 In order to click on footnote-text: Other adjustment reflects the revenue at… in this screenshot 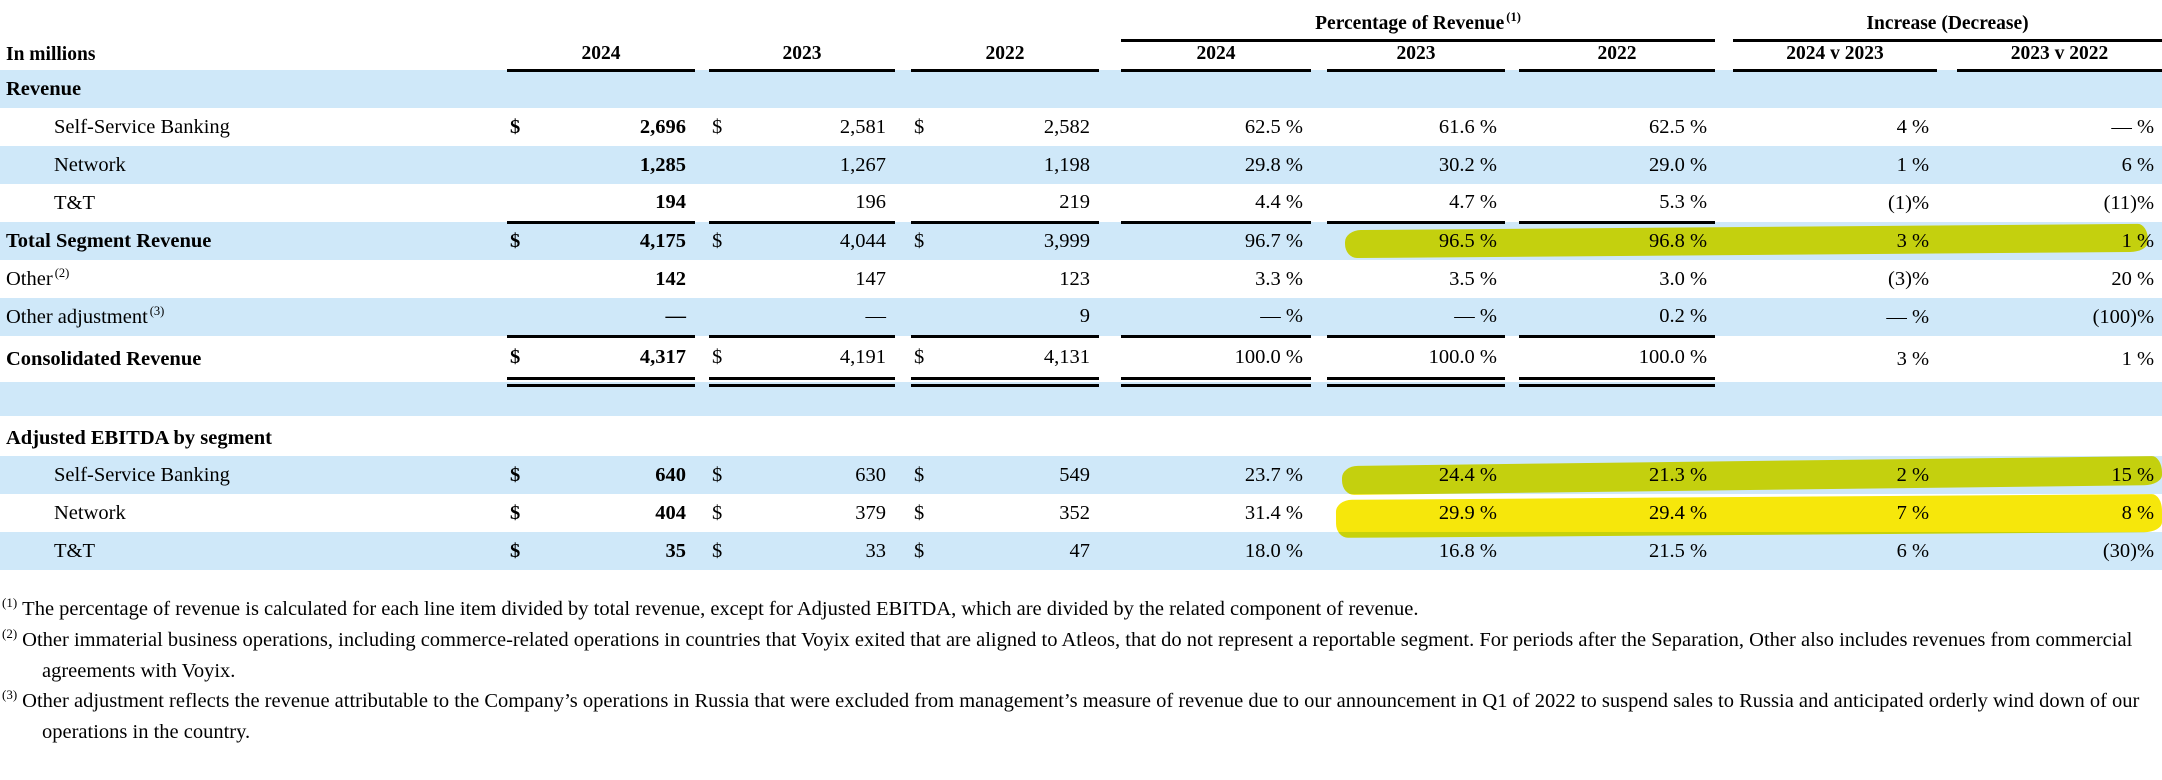, I will do `click(1081, 716)`.